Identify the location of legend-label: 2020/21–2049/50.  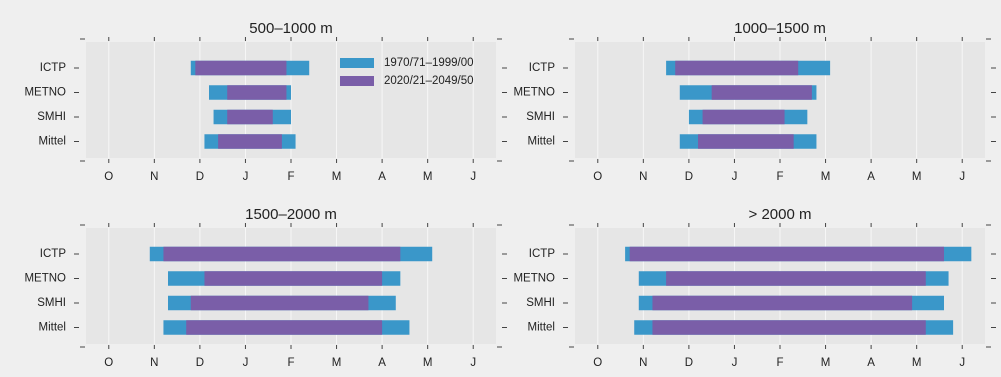
(429, 81).